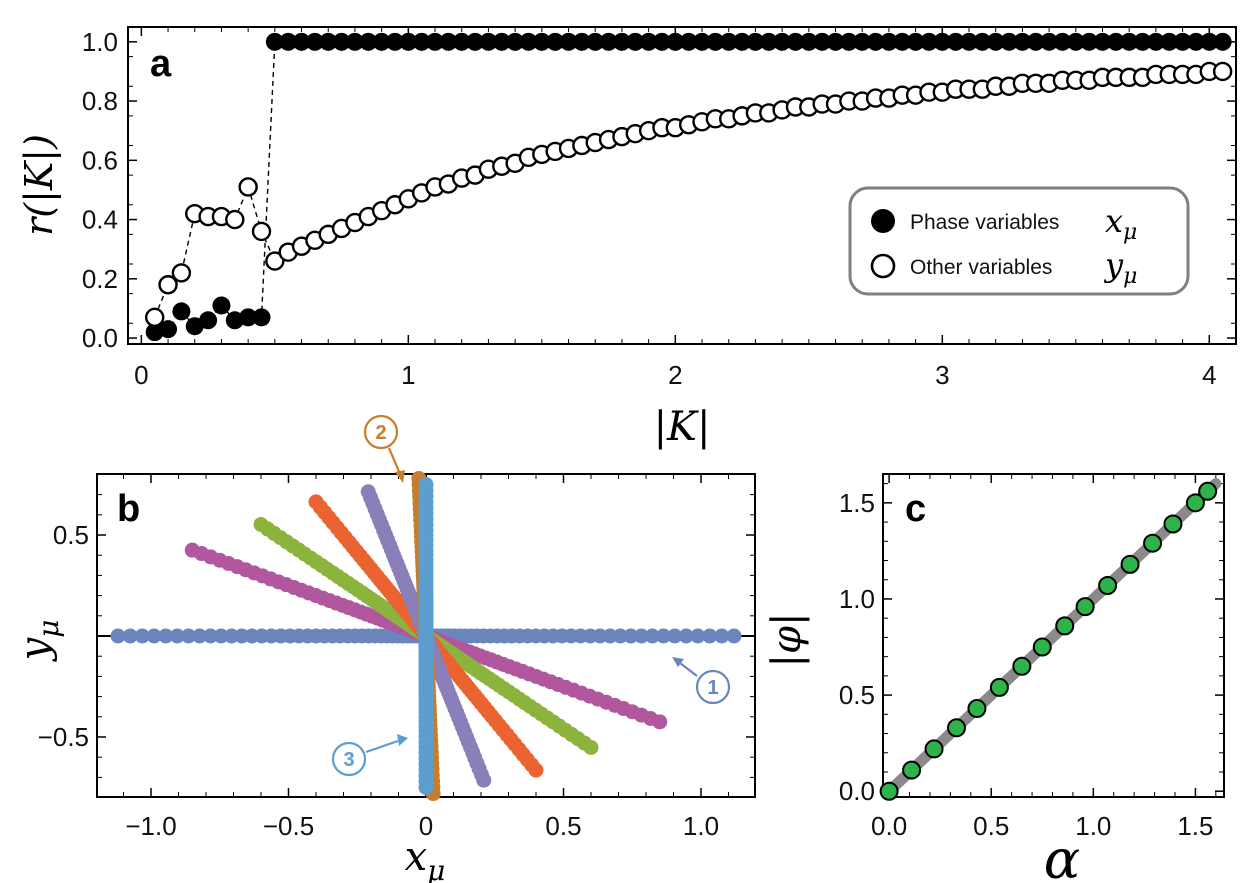 Image resolution: width=1245 pixels, height=883 pixels. I want to click on x-tick-label: 1, so click(408, 375).